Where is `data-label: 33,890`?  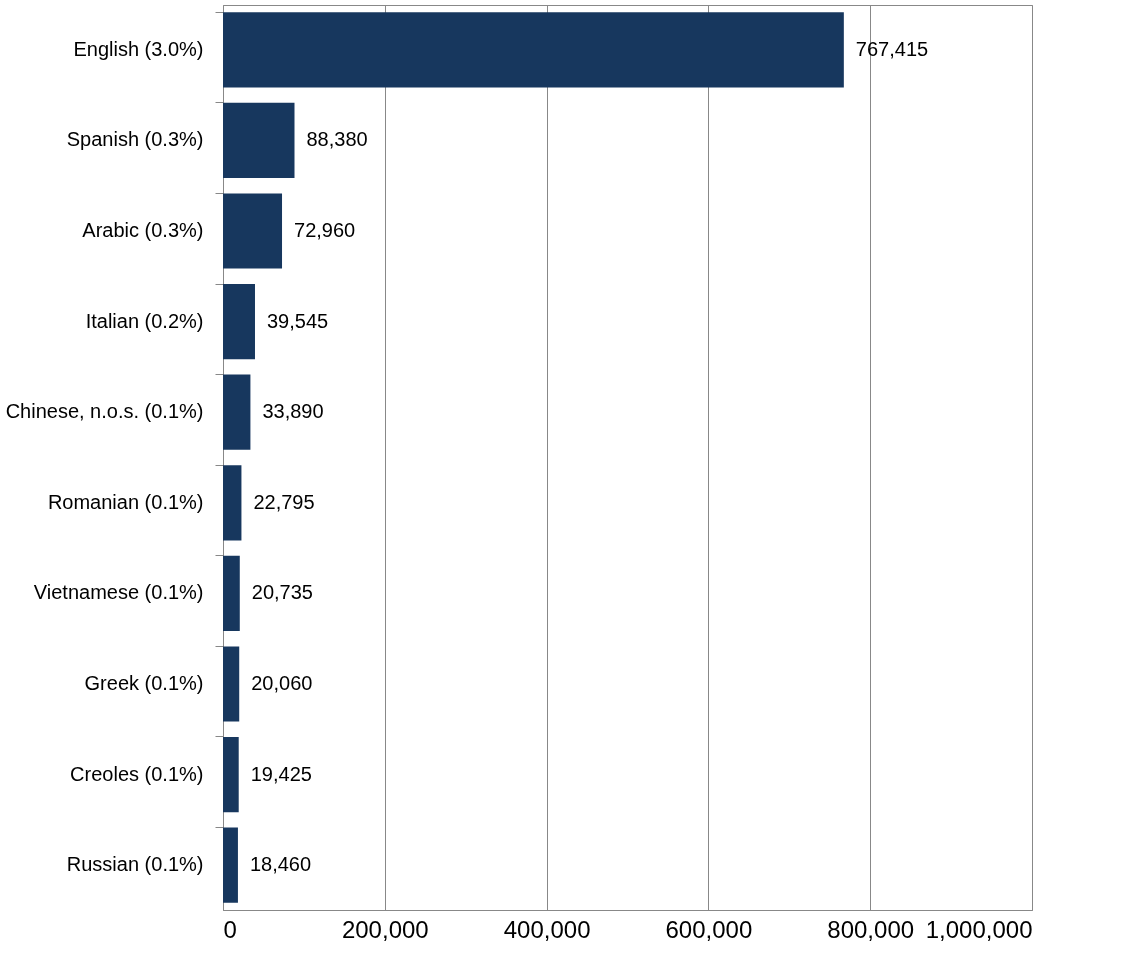 data-label: 33,890 is located at coordinates (293, 411).